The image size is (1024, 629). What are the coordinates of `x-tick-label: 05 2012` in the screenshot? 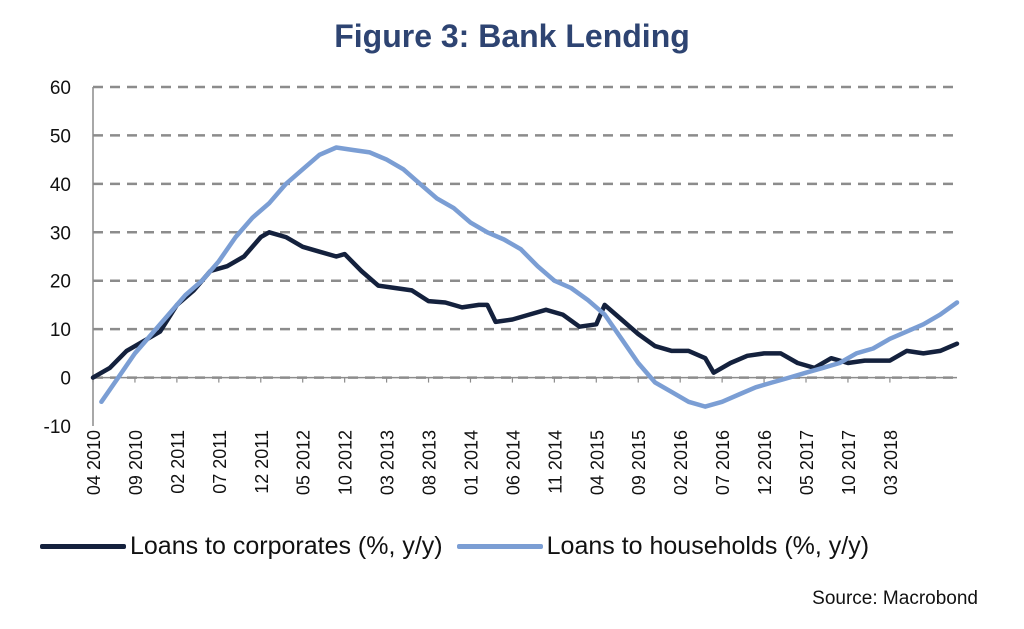 It's located at (304, 462).